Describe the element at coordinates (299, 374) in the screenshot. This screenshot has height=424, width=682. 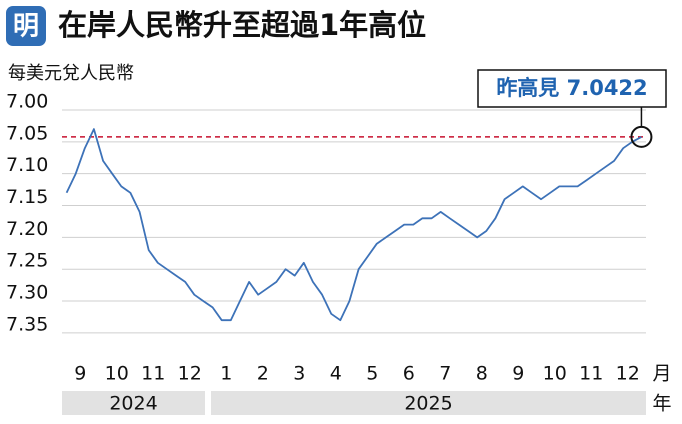
I see `x-tick-label: 3` at that location.